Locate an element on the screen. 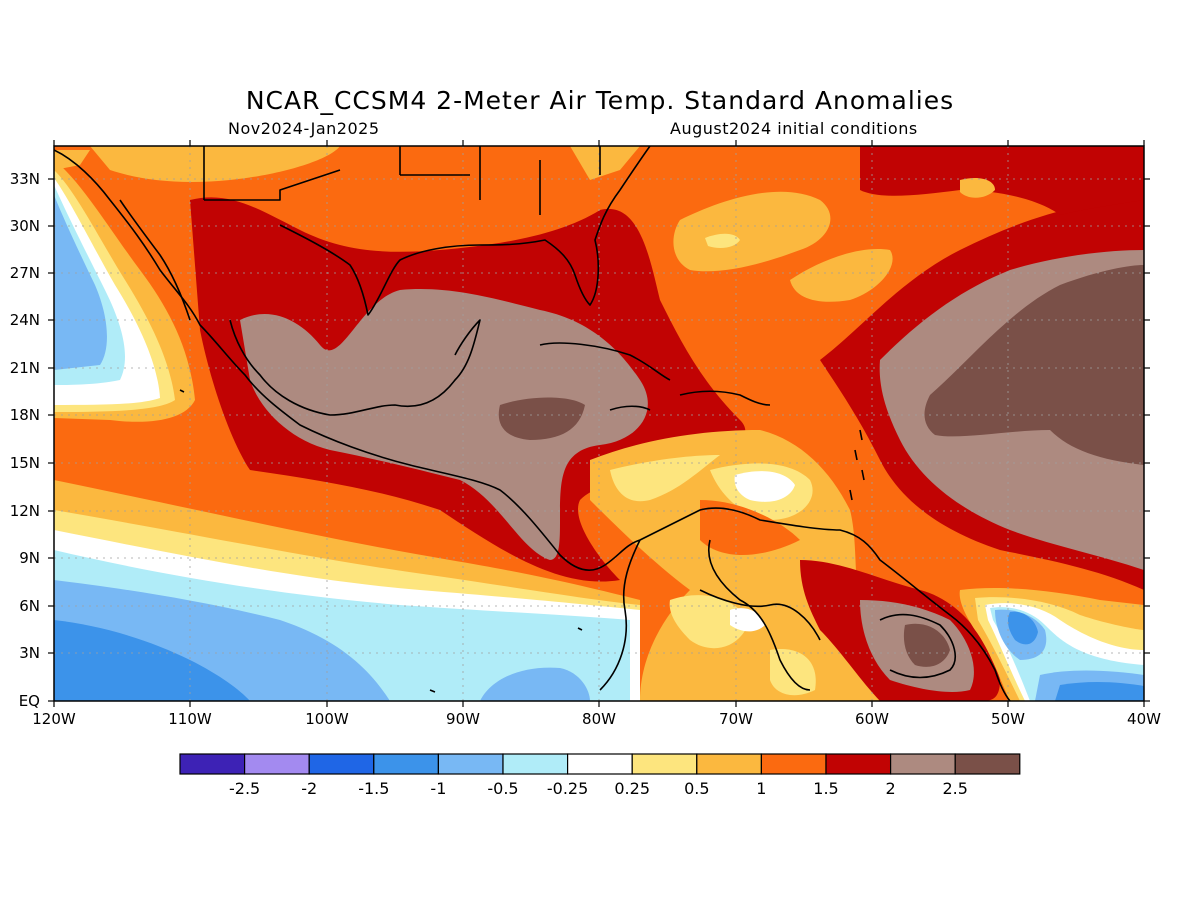  lat-label: 3N is located at coordinates (29, 653).